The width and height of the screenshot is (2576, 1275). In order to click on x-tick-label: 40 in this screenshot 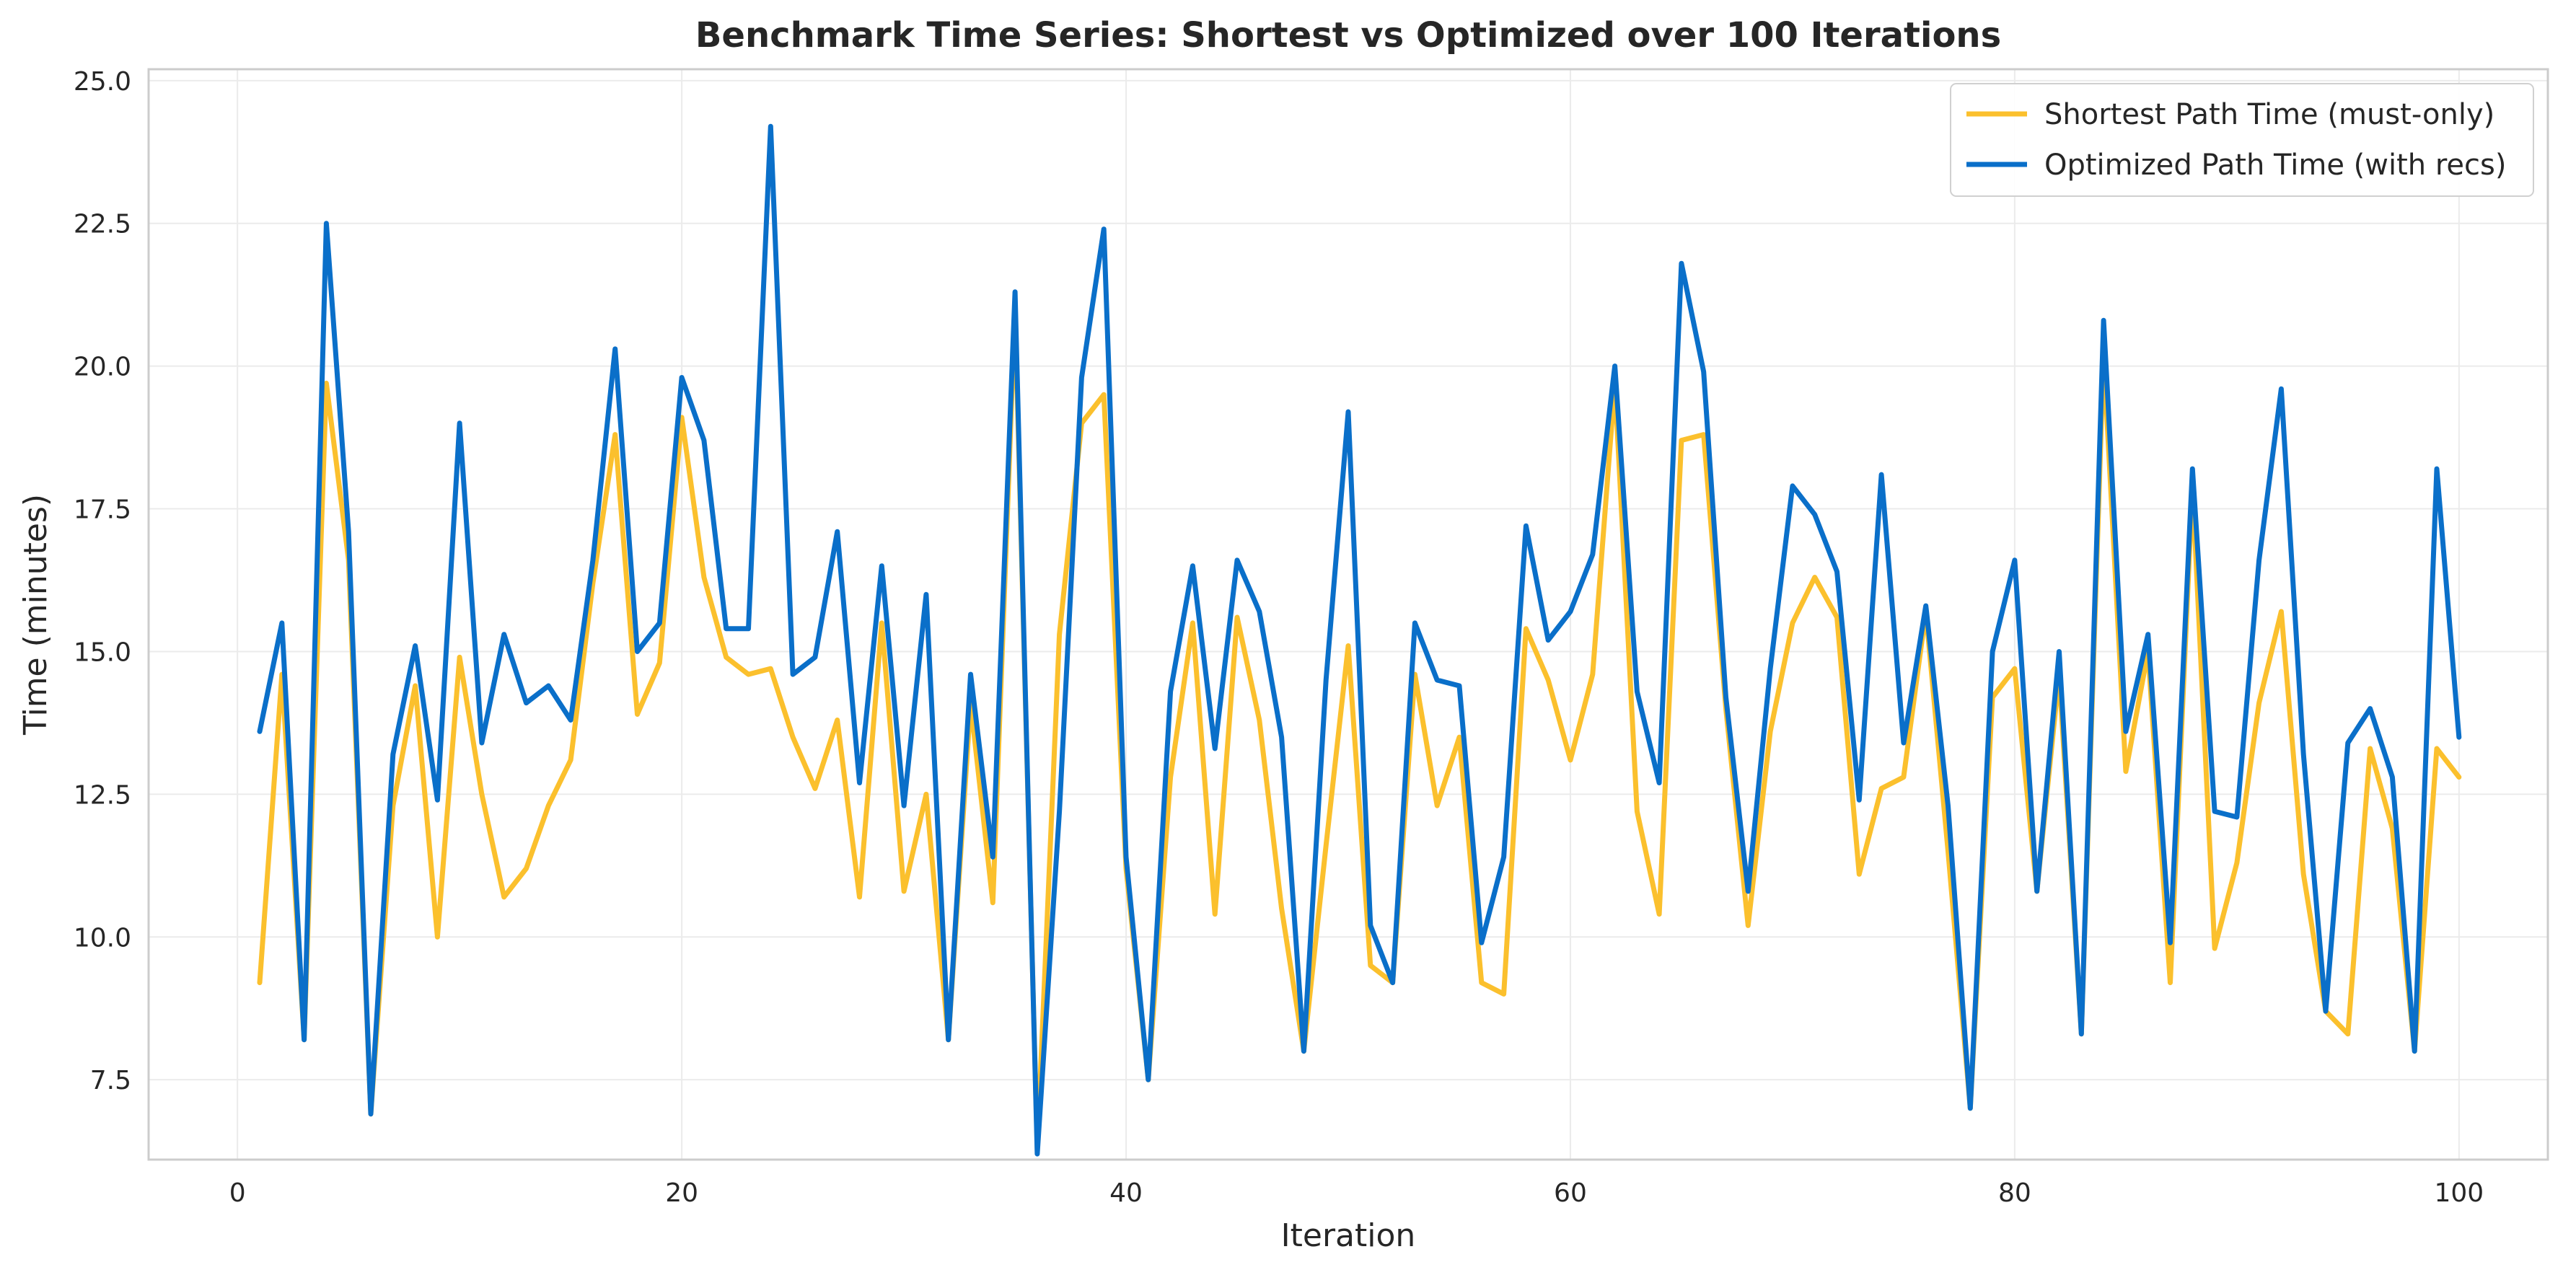, I will do `click(1126, 1193)`.